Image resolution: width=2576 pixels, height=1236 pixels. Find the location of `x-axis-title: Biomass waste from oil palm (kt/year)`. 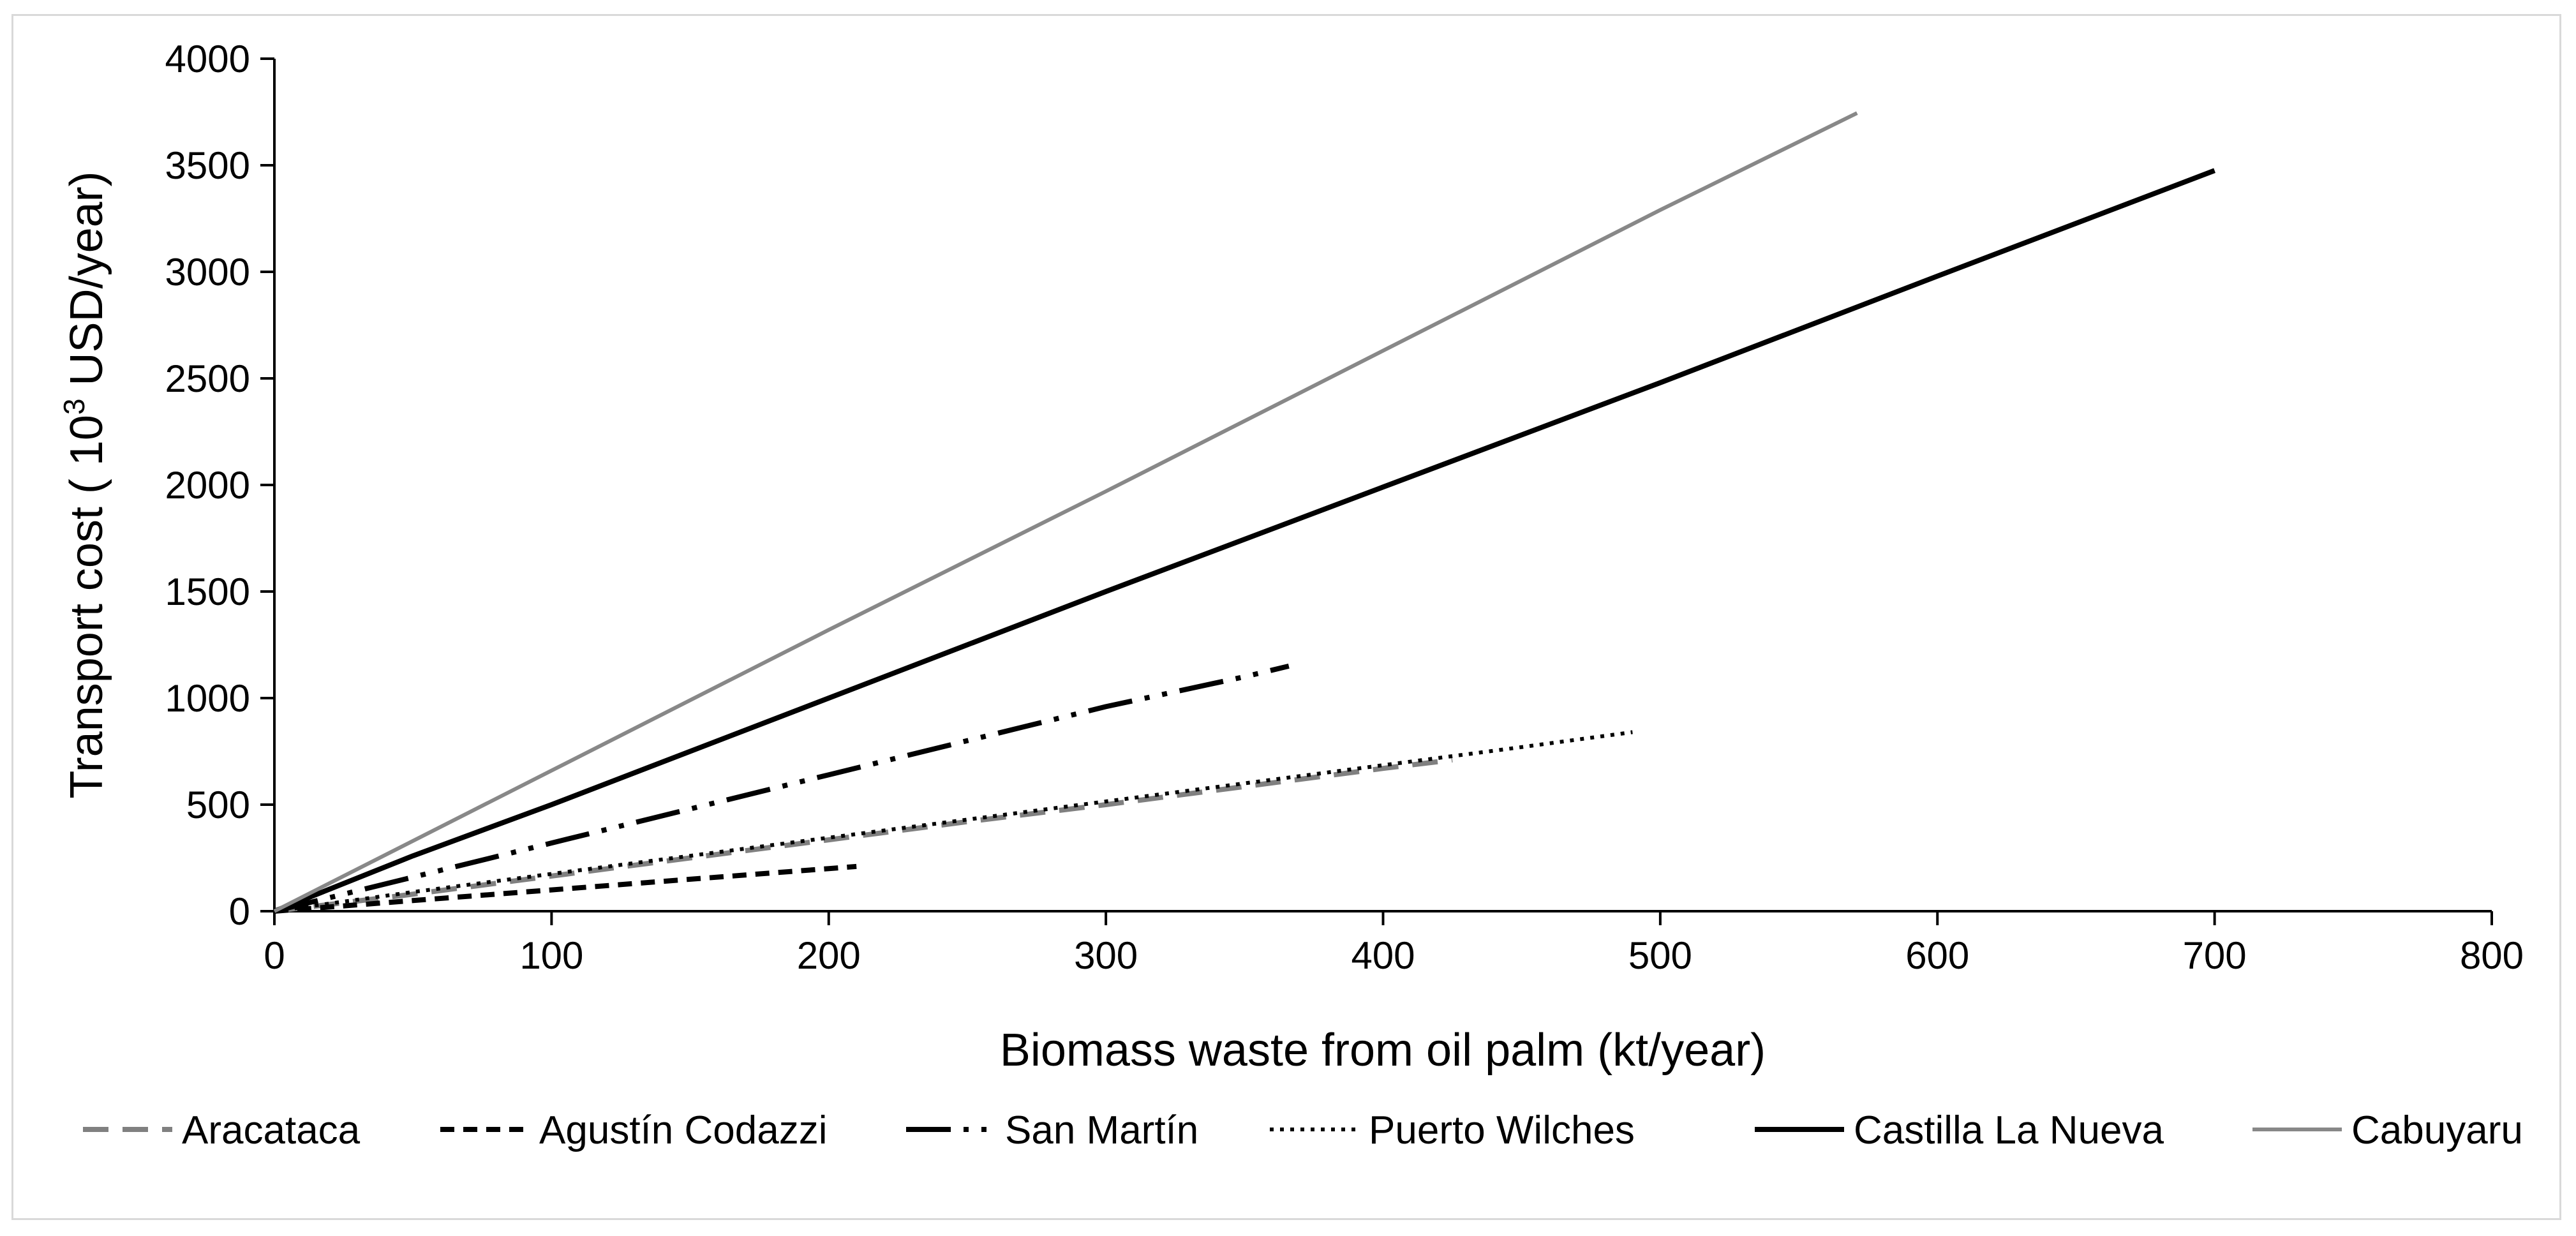

x-axis-title: Biomass waste from oil palm (kt/year) is located at coordinates (1383, 1050).